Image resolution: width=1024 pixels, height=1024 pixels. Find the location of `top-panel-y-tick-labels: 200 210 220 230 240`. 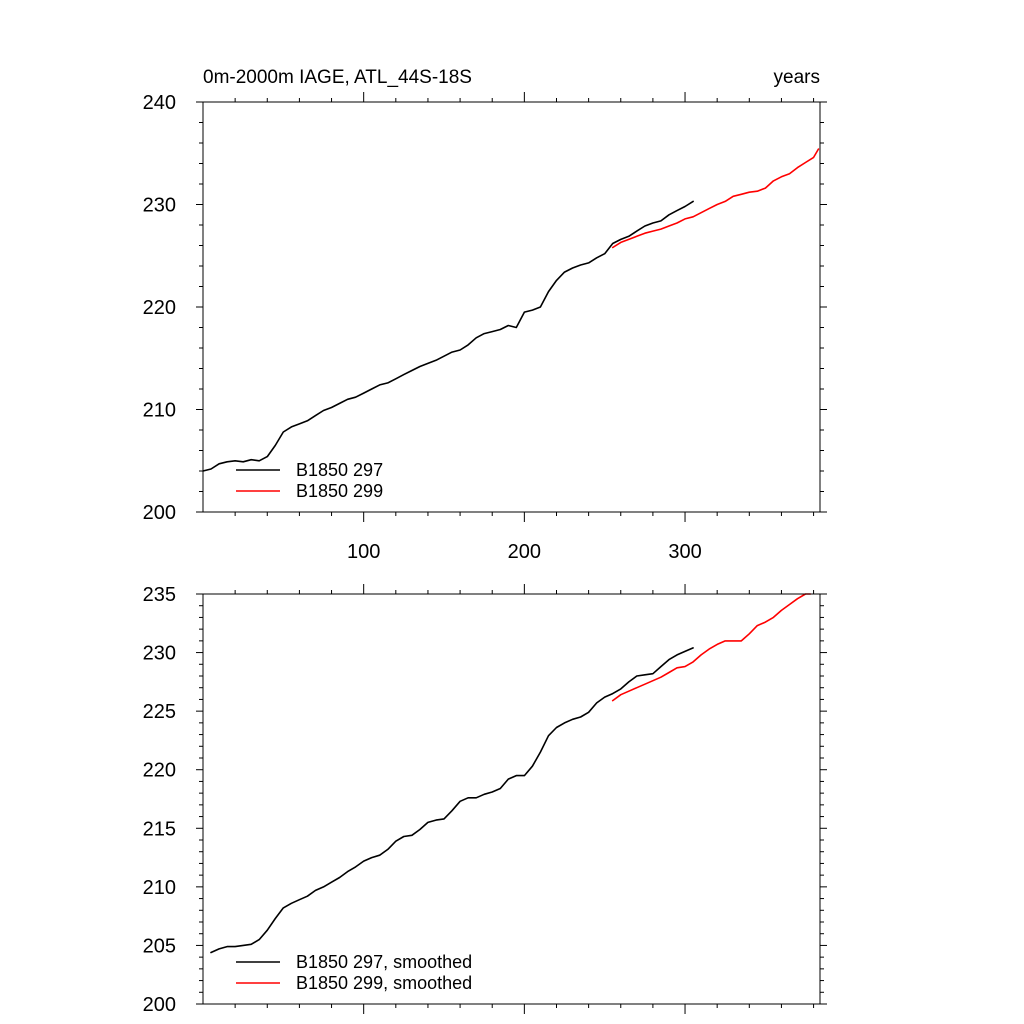

top-panel-y-tick-labels: 200 210 220 230 240 is located at coordinates (159, 308).